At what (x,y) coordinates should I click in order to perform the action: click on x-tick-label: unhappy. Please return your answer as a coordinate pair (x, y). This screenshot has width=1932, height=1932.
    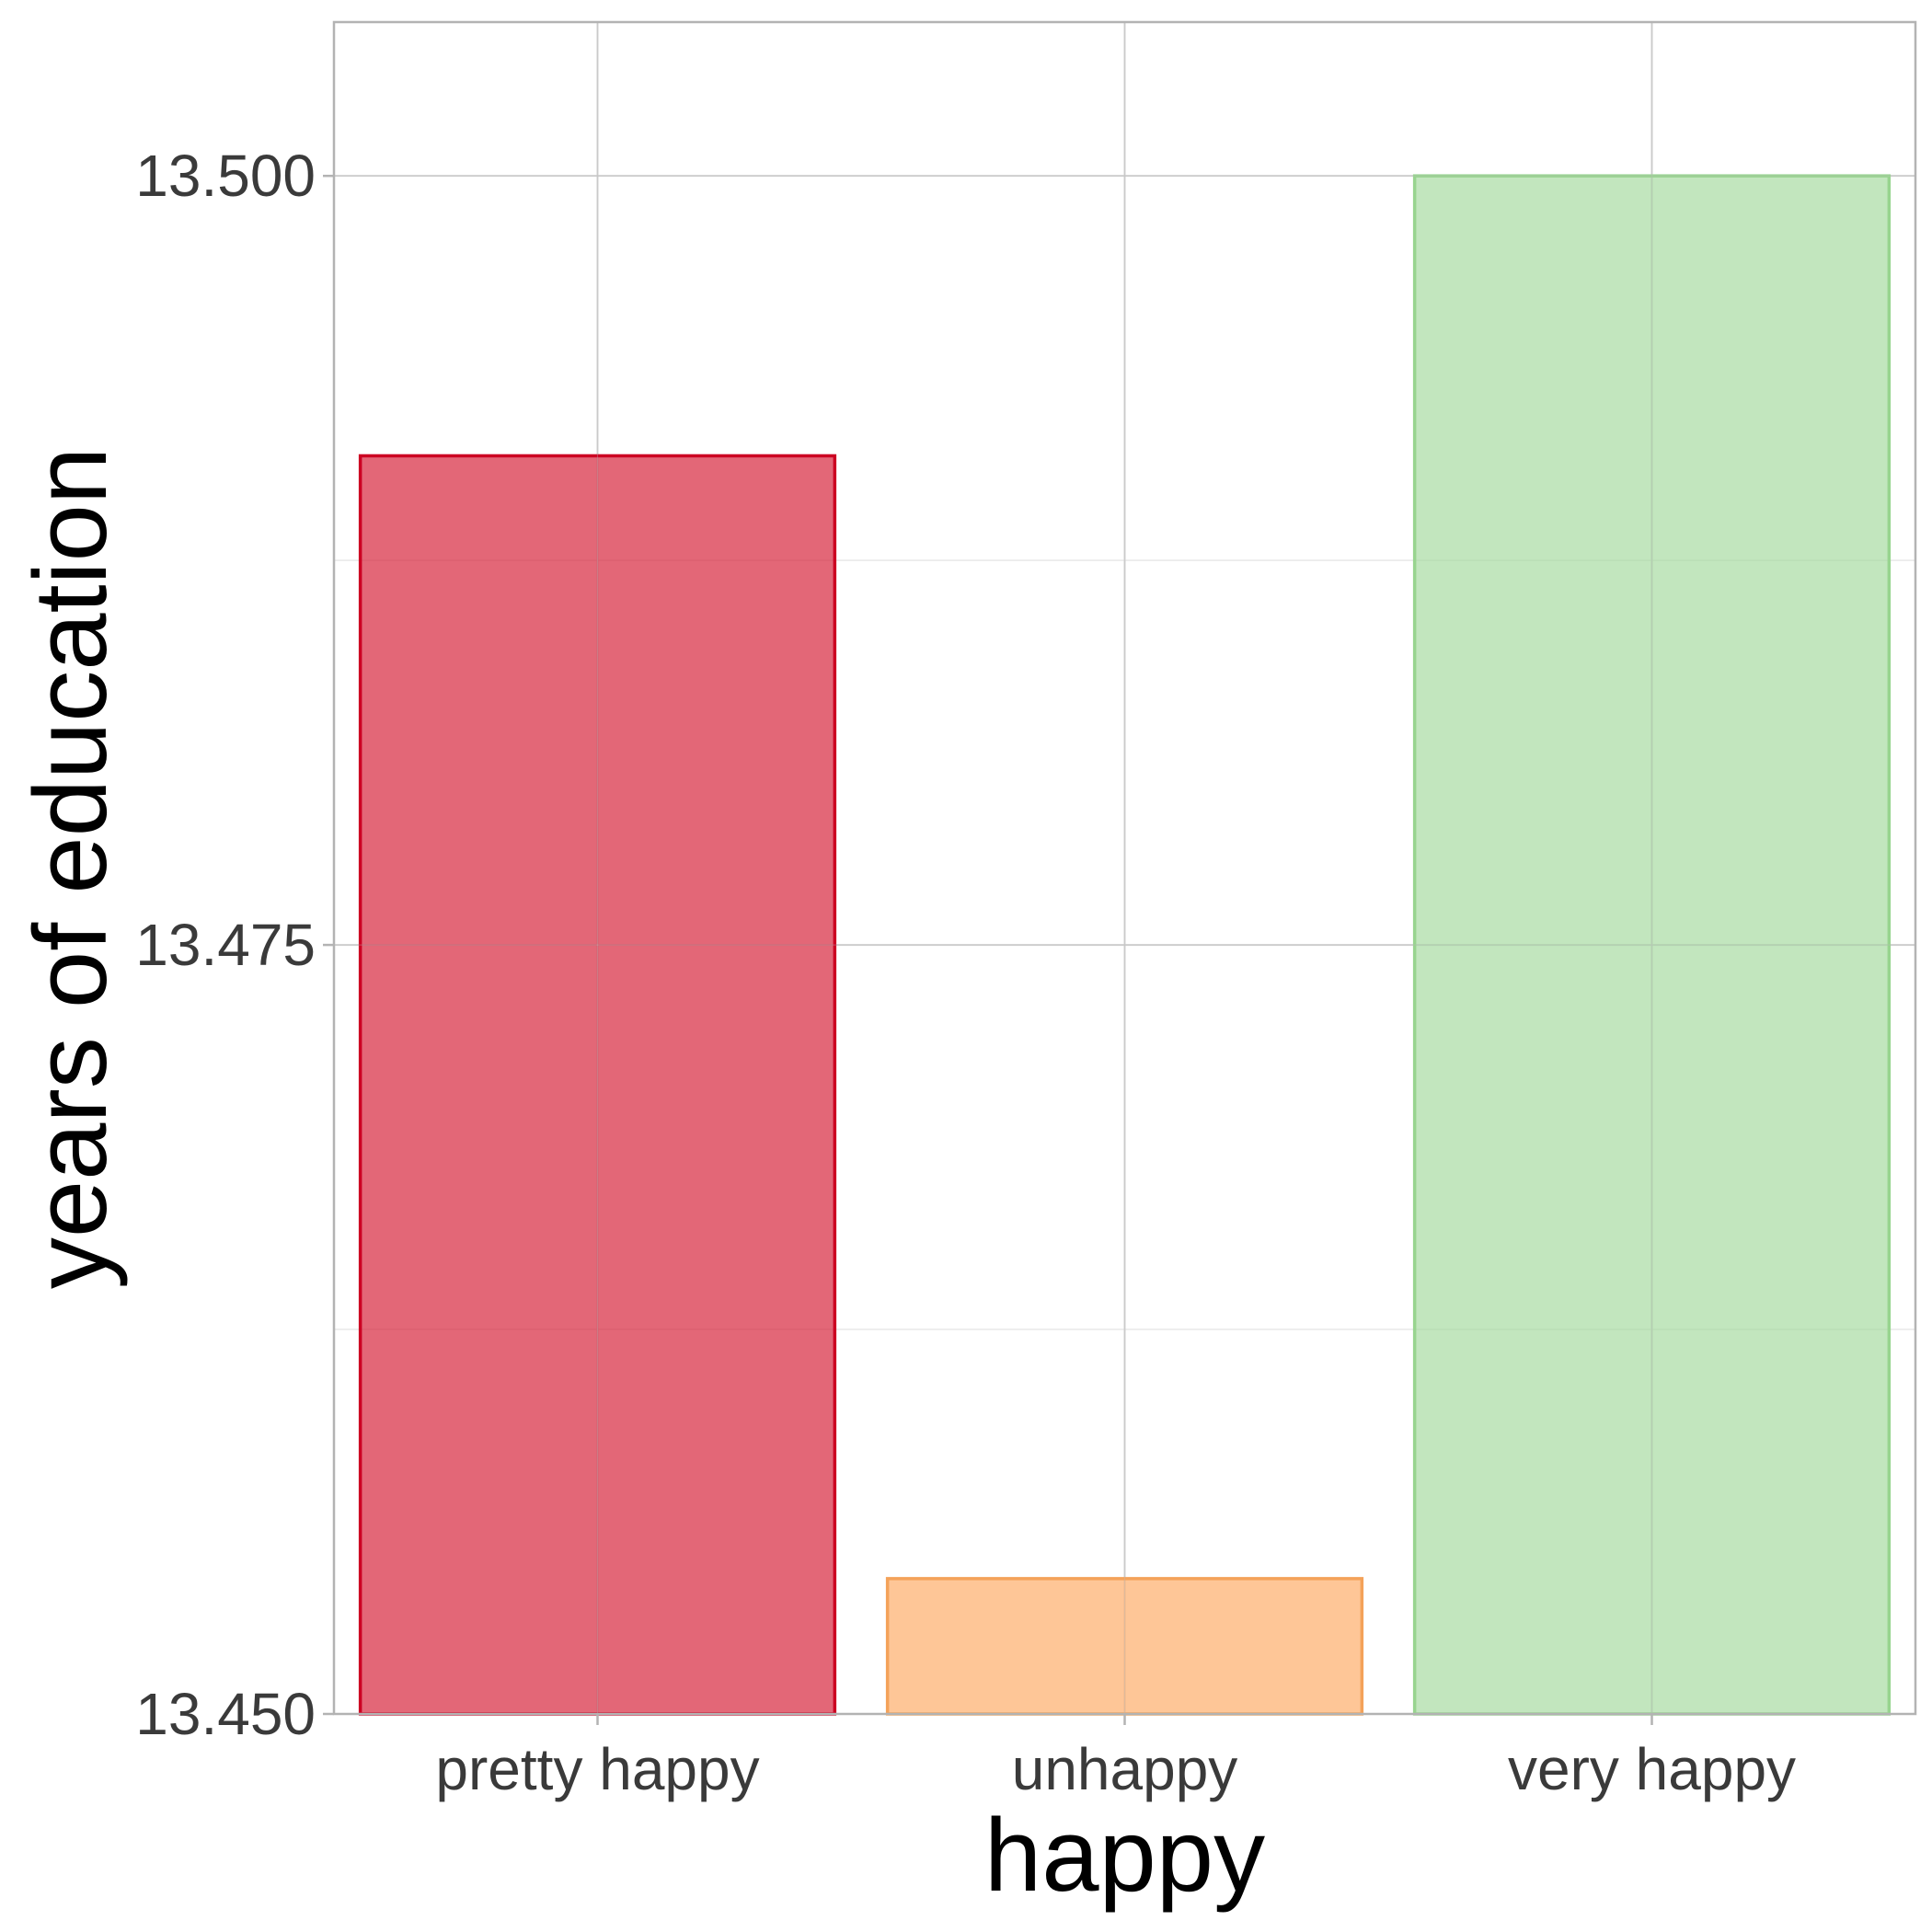
    Looking at the image, I should click on (1125, 1769).